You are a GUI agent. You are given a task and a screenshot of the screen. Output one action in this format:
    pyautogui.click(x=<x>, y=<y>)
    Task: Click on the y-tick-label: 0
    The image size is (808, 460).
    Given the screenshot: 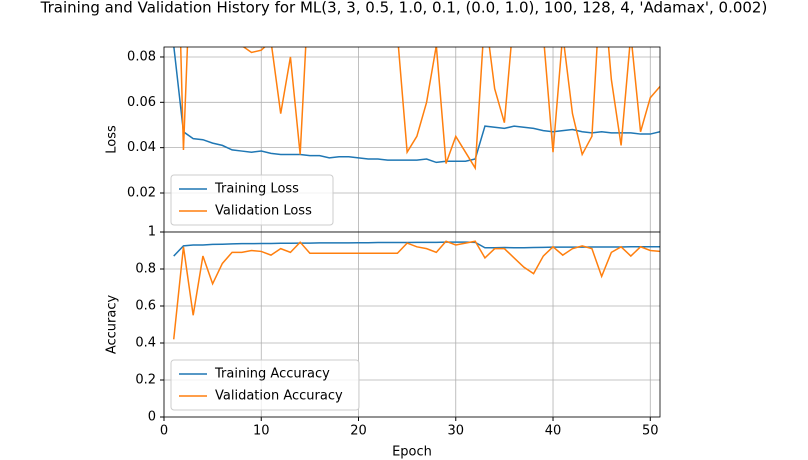 What is the action you would take?
    pyautogui.click(x=152, y=417)
    